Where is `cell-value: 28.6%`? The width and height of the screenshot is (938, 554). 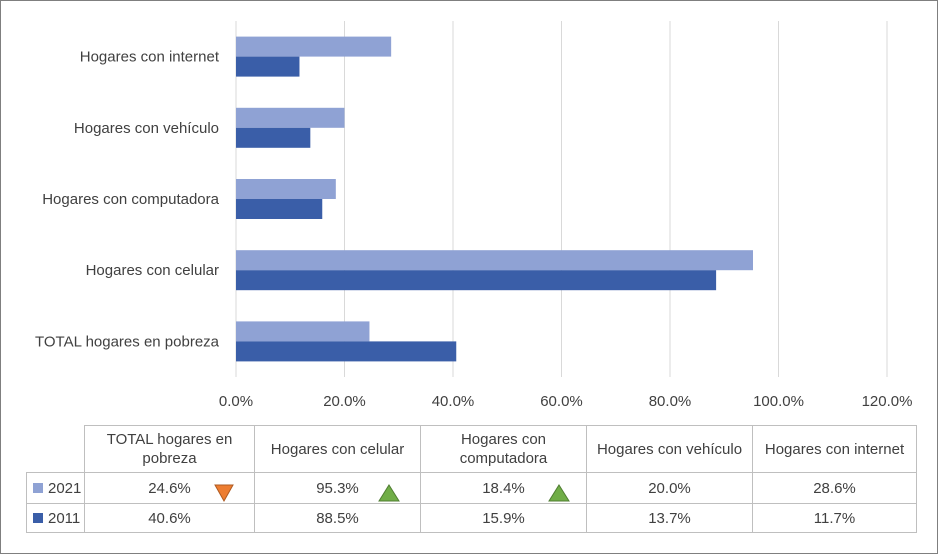 cell-value: 28.6% is located at coordinates (834, 488).